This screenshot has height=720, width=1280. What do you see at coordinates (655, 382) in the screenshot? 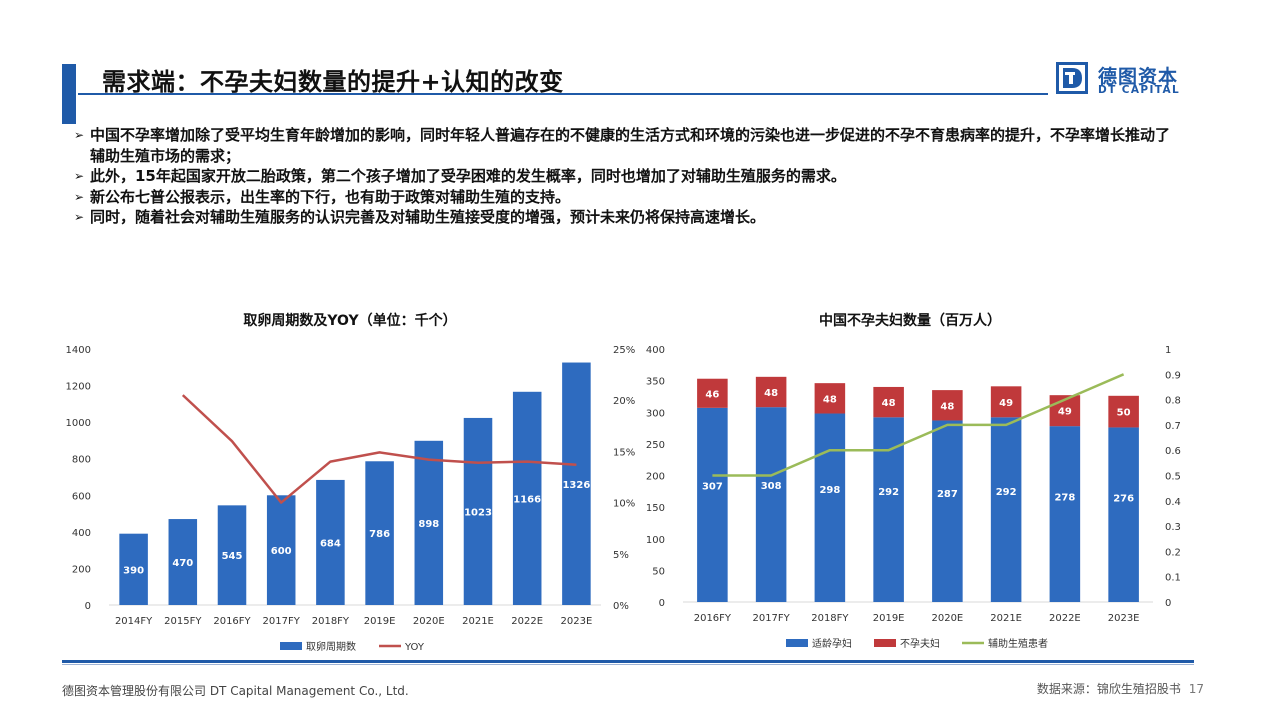
I see `y-left-tick-label: 350` at bounding box center [655, 382].